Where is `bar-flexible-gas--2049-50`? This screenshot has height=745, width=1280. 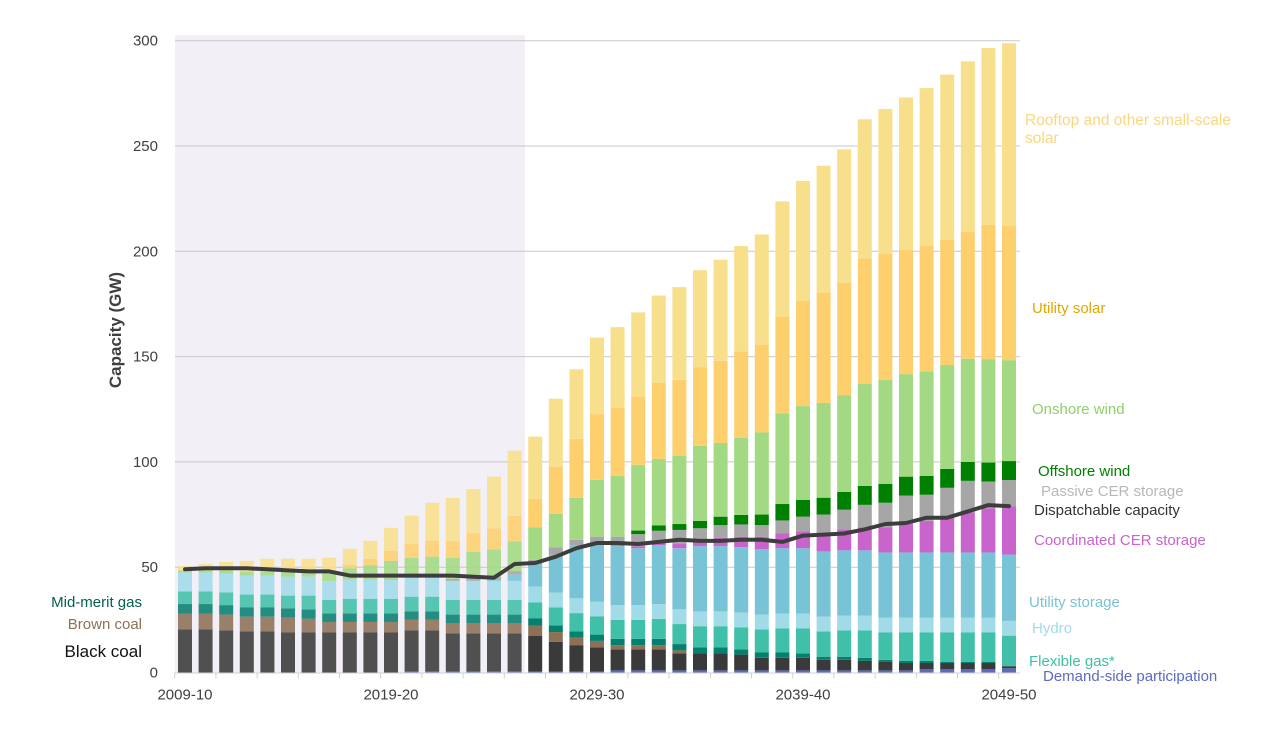
bar-flexible-gas--2049-50 is located at coordinates (1009, 651).